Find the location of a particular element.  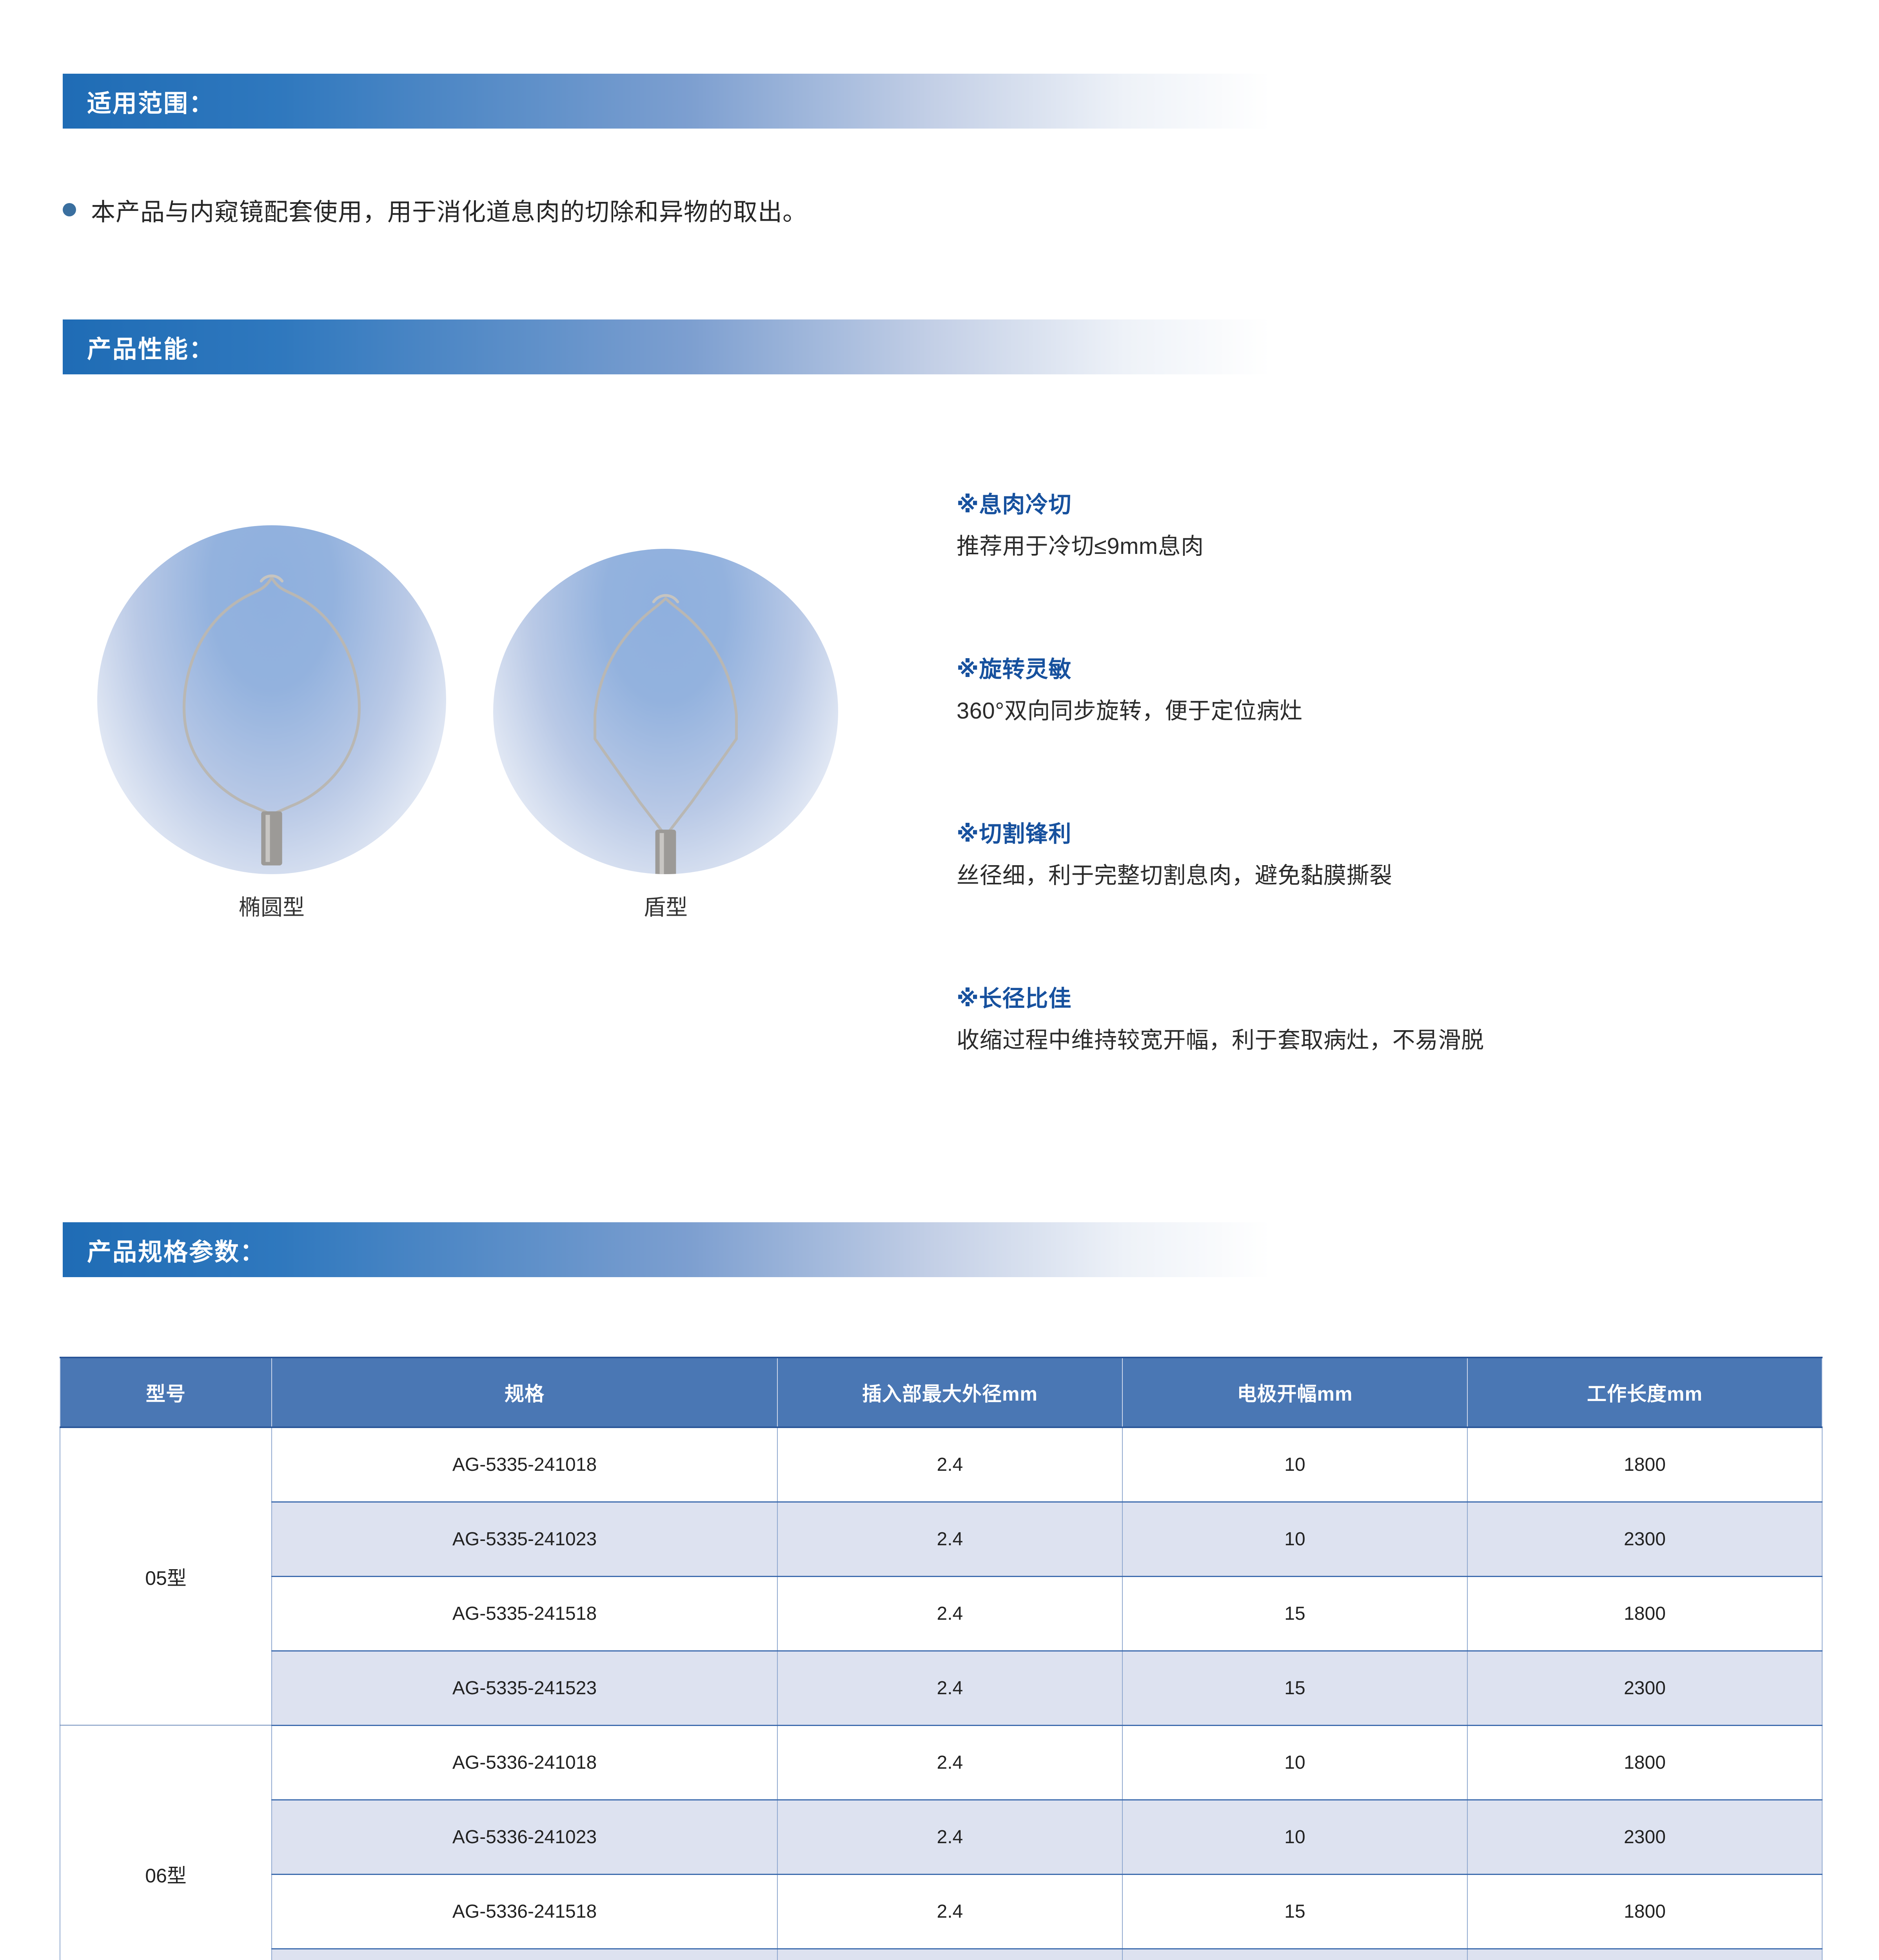

product-image-shield: 盾型 is located at coordinates (666, 734).